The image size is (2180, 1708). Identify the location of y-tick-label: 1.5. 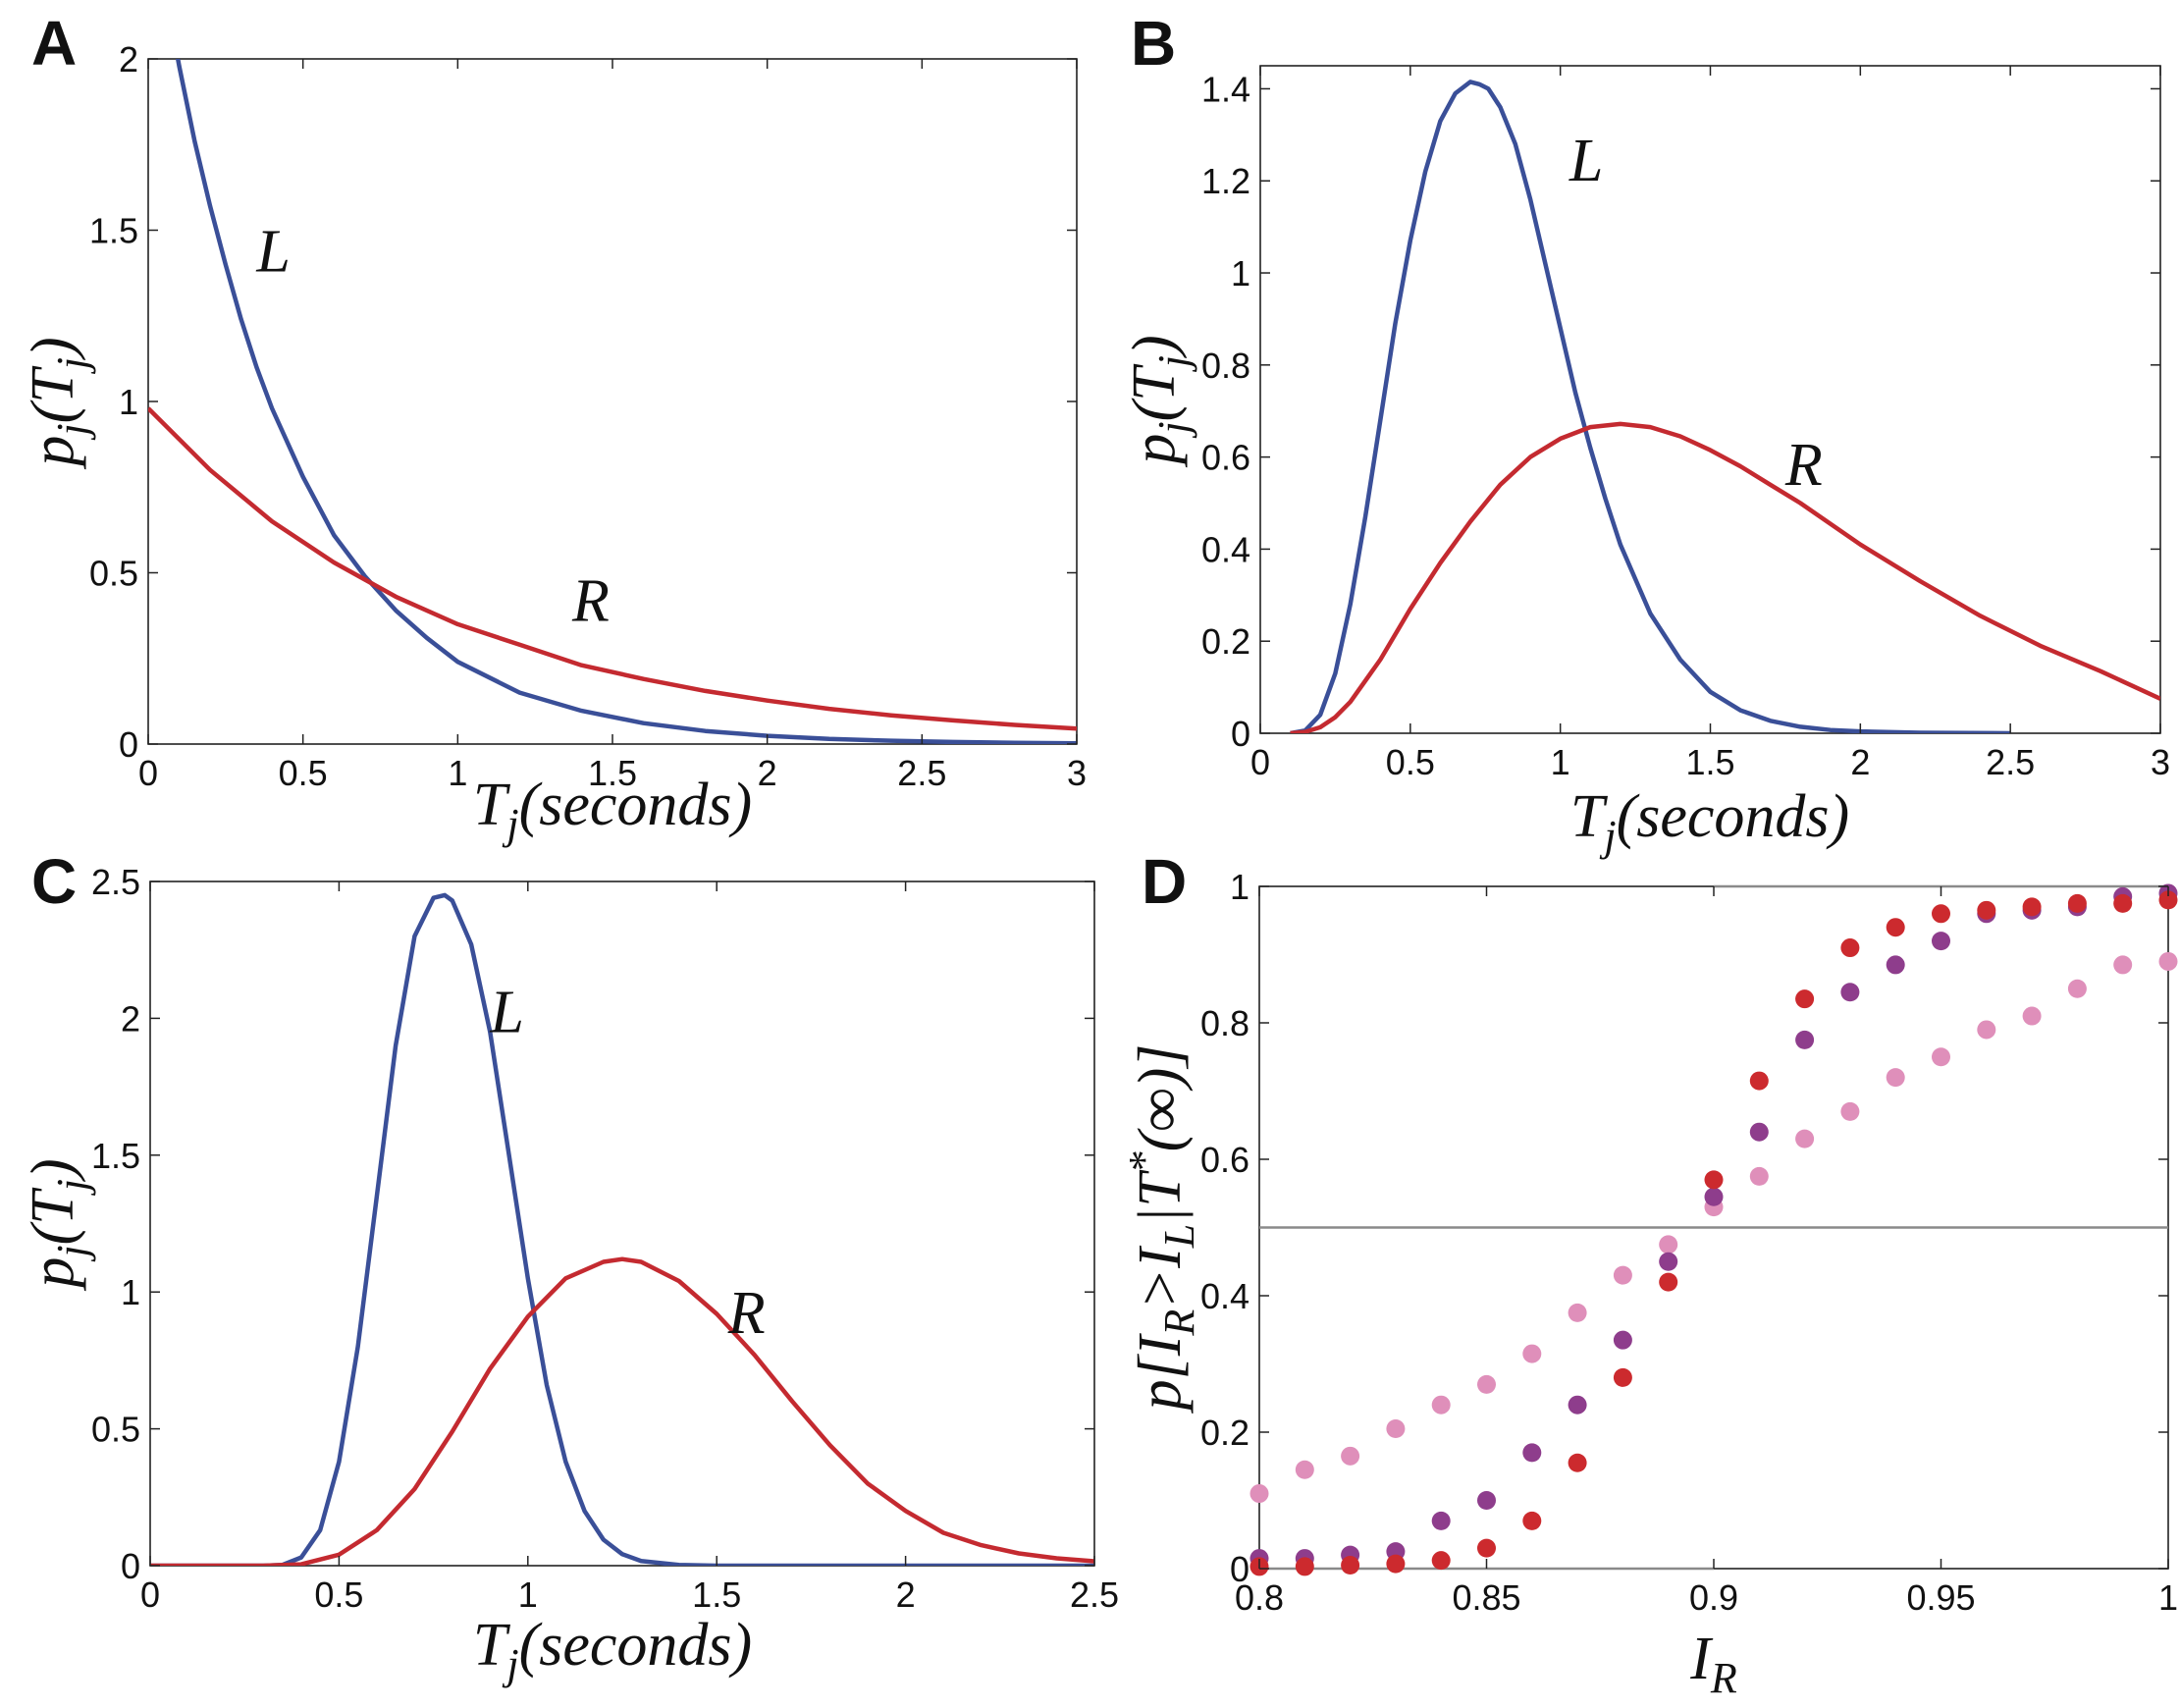
(115, 1156).